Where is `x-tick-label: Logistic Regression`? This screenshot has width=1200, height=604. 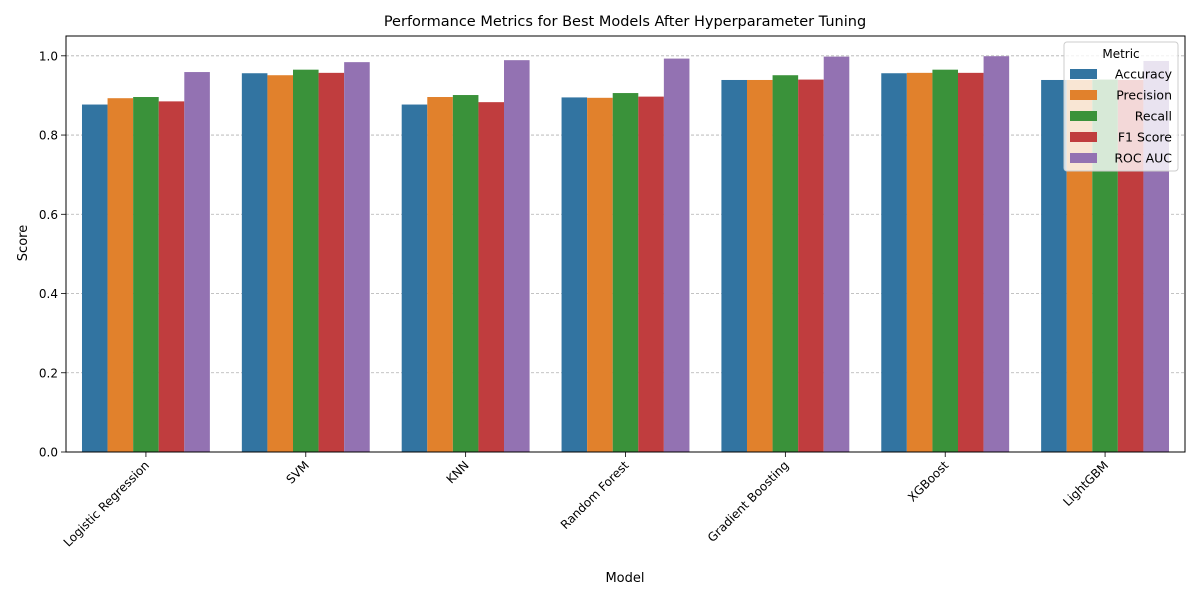
x-tick-label: Logistic Regression is located at coordinates (106, 503).